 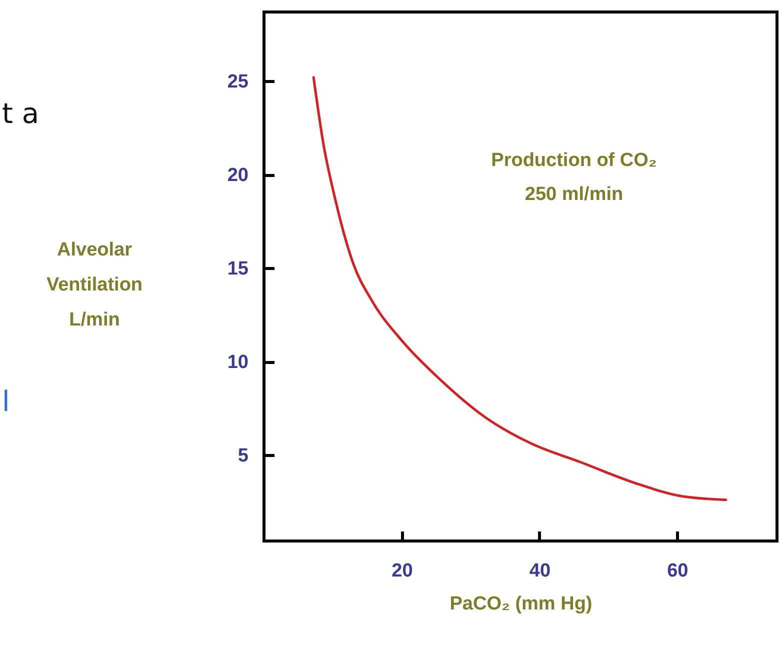 I want to click on x-tick-label: 60, so click(x=677, y=571).